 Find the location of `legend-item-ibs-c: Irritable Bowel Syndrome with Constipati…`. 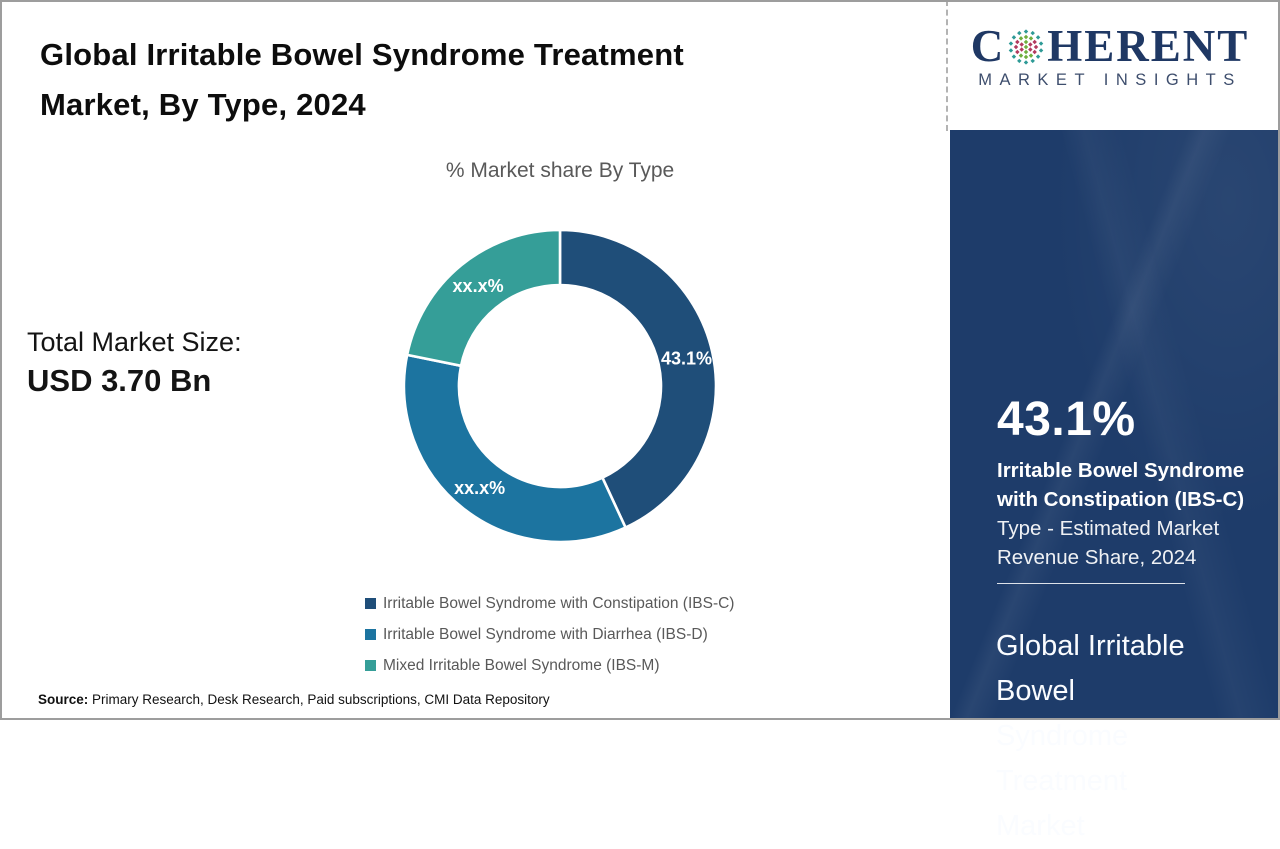

legend-item-ibs-c: Irritable Bowel Syndrome with Constipati… is located at coordinates (549, 603).